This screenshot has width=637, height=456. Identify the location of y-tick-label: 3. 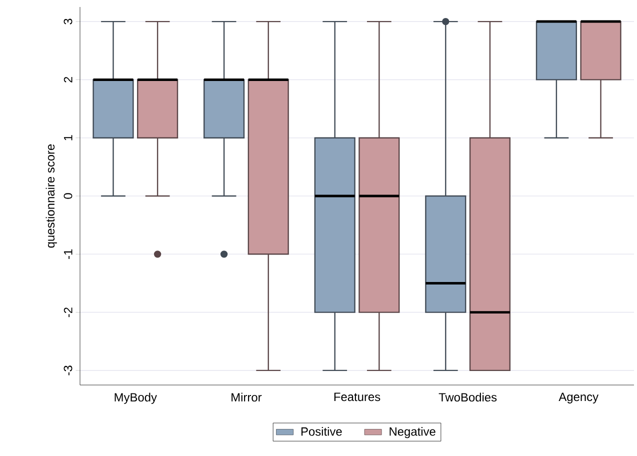
(68, 21).